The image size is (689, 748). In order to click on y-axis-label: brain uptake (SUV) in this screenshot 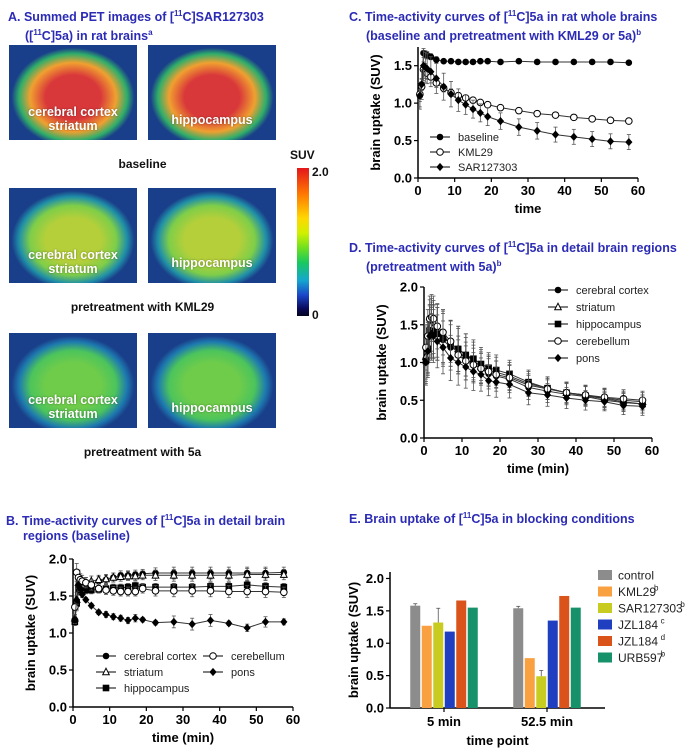, I will do `click(375, 112)`.